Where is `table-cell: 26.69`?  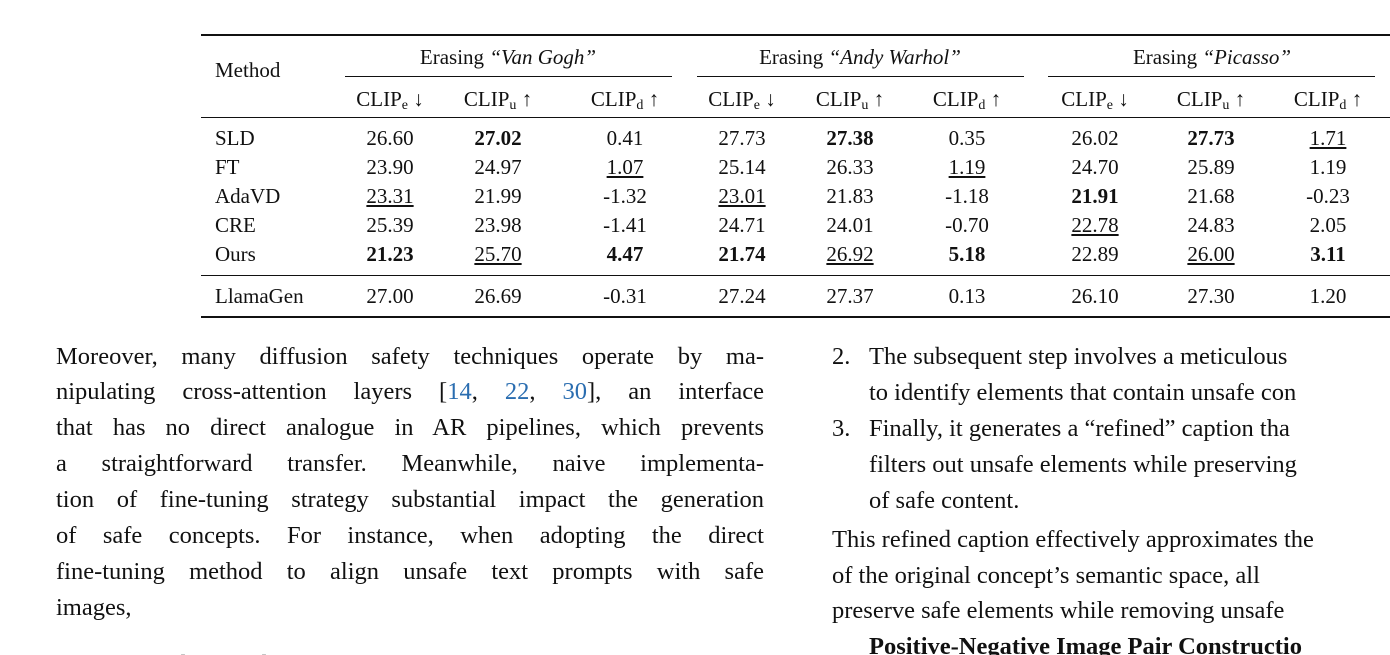 table-cell: 26.69 is located at coordinates (497, 296).